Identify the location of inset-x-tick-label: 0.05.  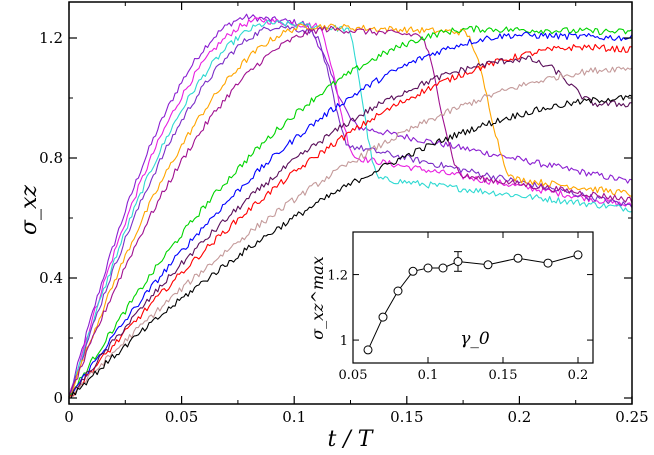
(353, 375).